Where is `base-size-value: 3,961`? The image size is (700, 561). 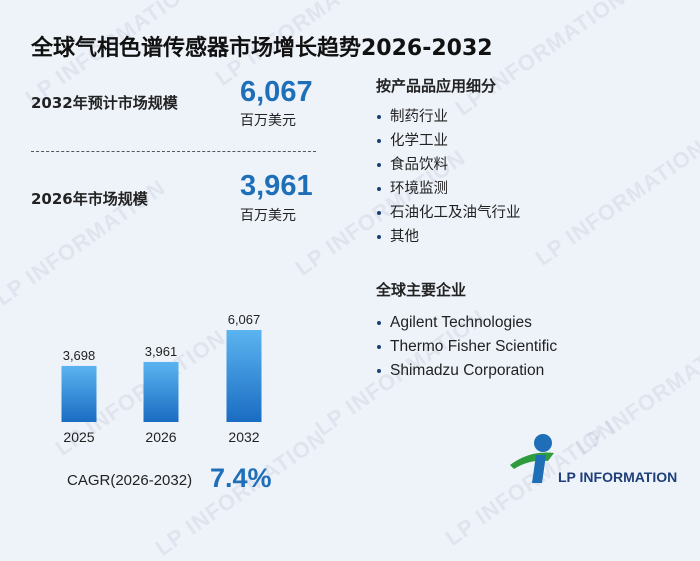
base-size-value: 3,961 is located at coordinates (276, 186).